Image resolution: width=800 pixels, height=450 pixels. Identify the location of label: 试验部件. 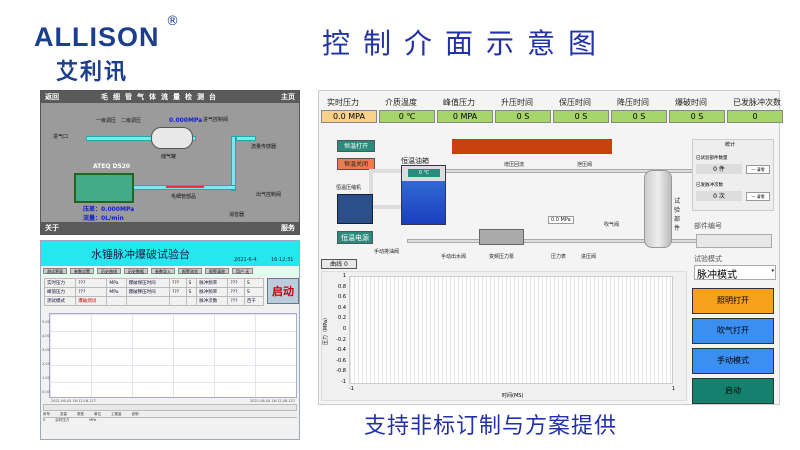
(677, 215).